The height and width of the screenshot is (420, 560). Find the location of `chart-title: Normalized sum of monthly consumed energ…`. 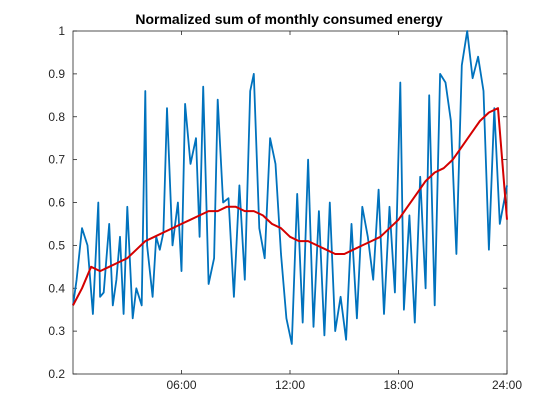

chart-title: Normalized sum of monthly consumed energ… is located at coordinates (288, 19).